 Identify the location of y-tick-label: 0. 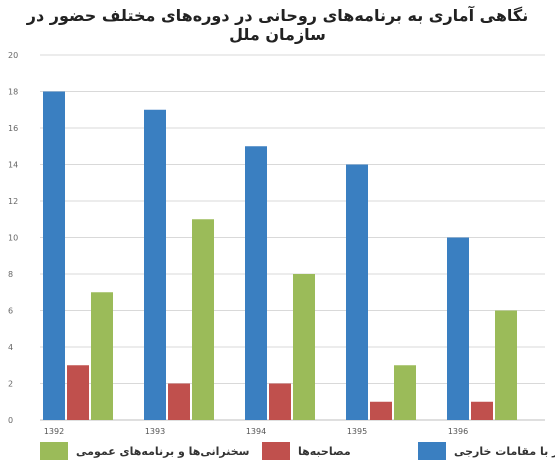
(10, 420).